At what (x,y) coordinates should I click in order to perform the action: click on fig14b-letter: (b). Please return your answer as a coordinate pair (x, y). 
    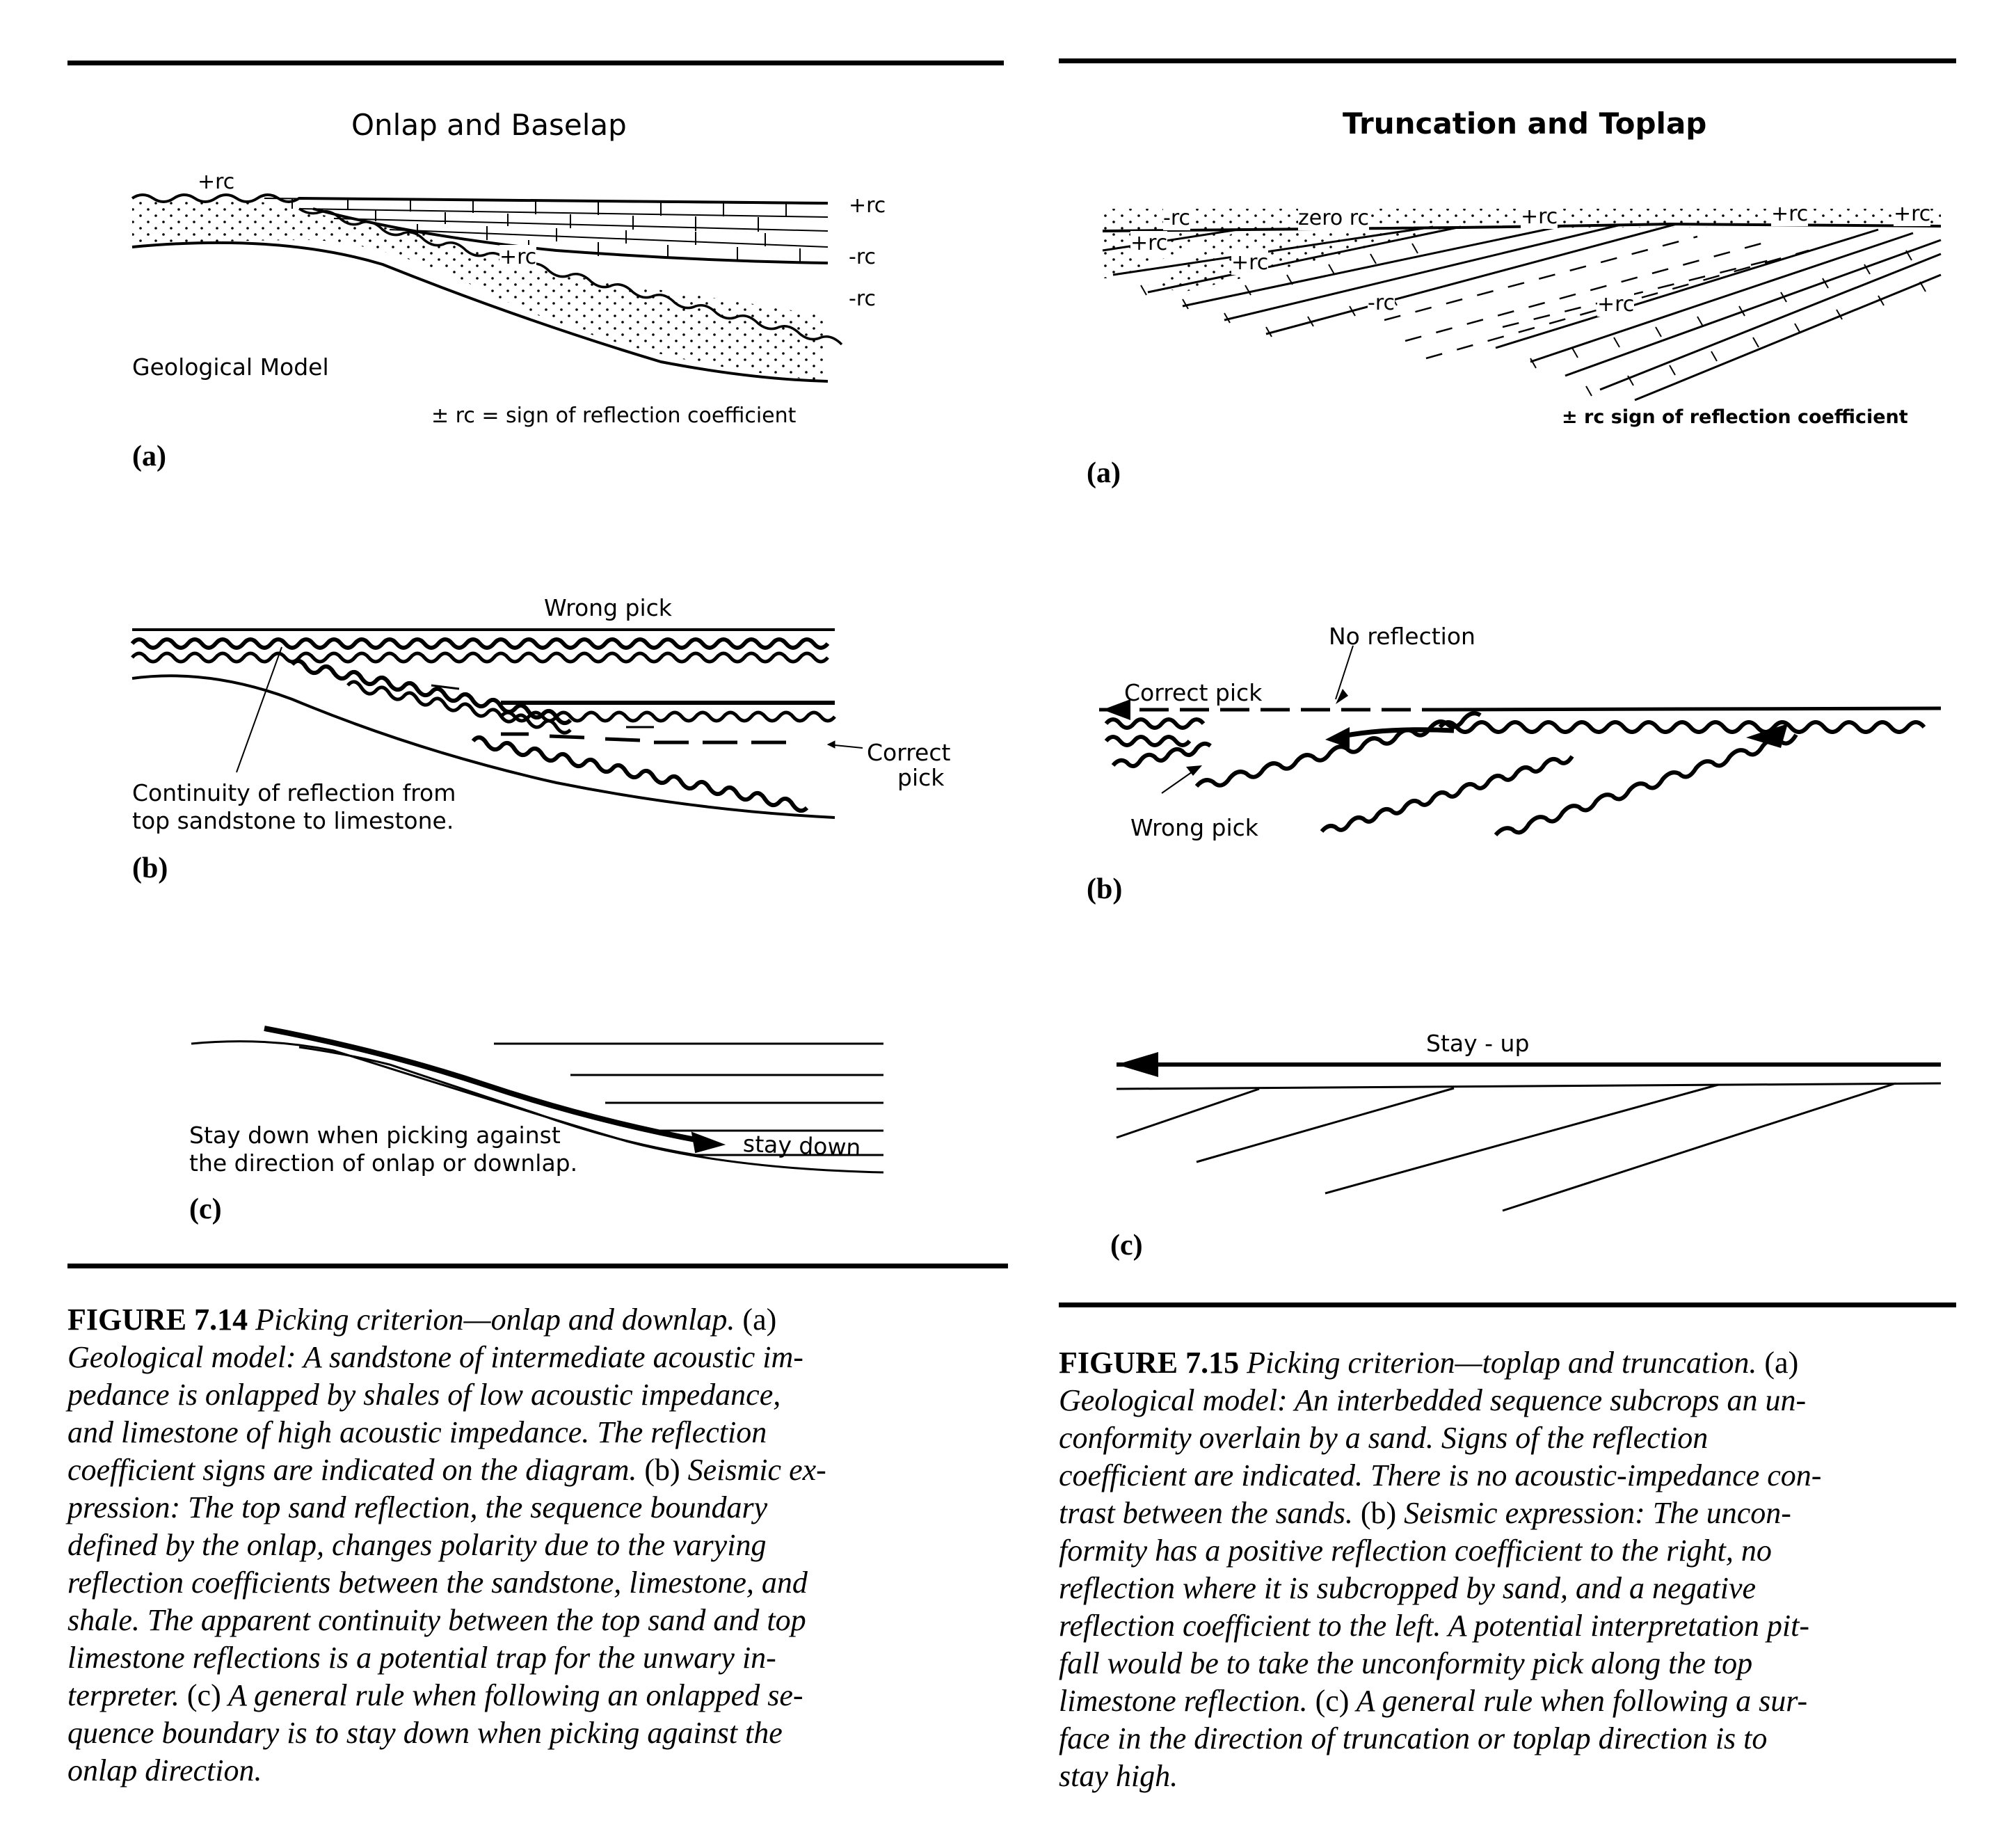
    Looking at the image, I should click on (150, 868).